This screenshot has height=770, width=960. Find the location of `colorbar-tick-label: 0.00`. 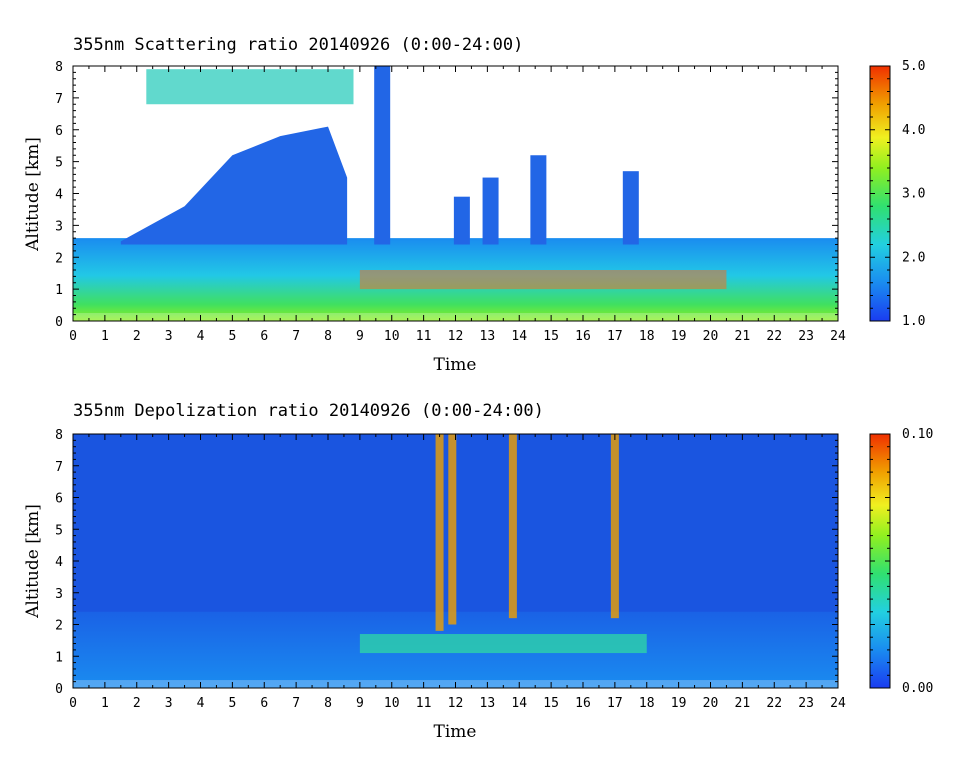

colorbar-tick-label: 0.00 is located at coordinates (917, 688).